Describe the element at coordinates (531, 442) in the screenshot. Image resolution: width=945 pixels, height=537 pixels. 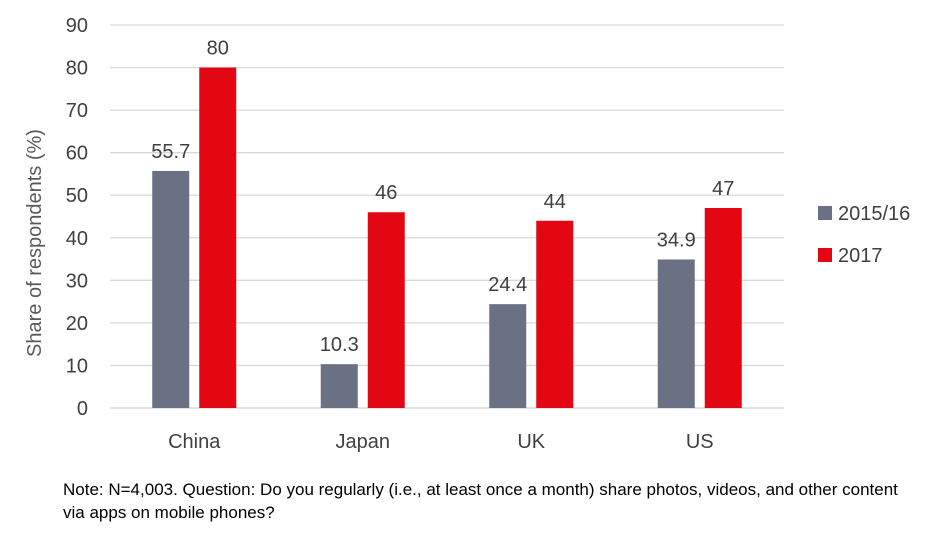
I see `x-tick-label: UK` at that location.